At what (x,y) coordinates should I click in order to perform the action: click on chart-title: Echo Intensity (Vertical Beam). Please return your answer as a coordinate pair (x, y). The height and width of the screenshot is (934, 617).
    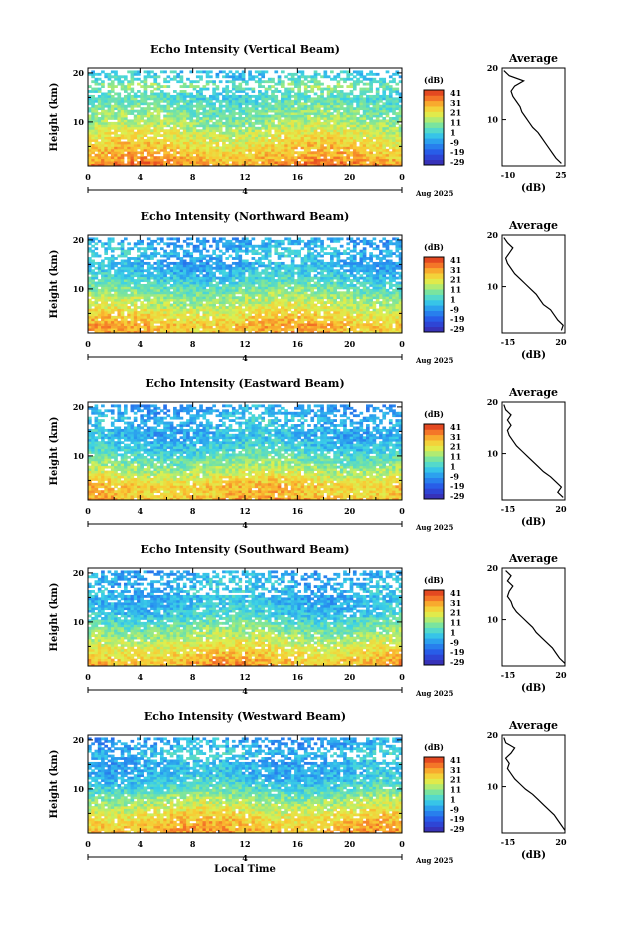
    Looking at the image, I should click on (245, 49).